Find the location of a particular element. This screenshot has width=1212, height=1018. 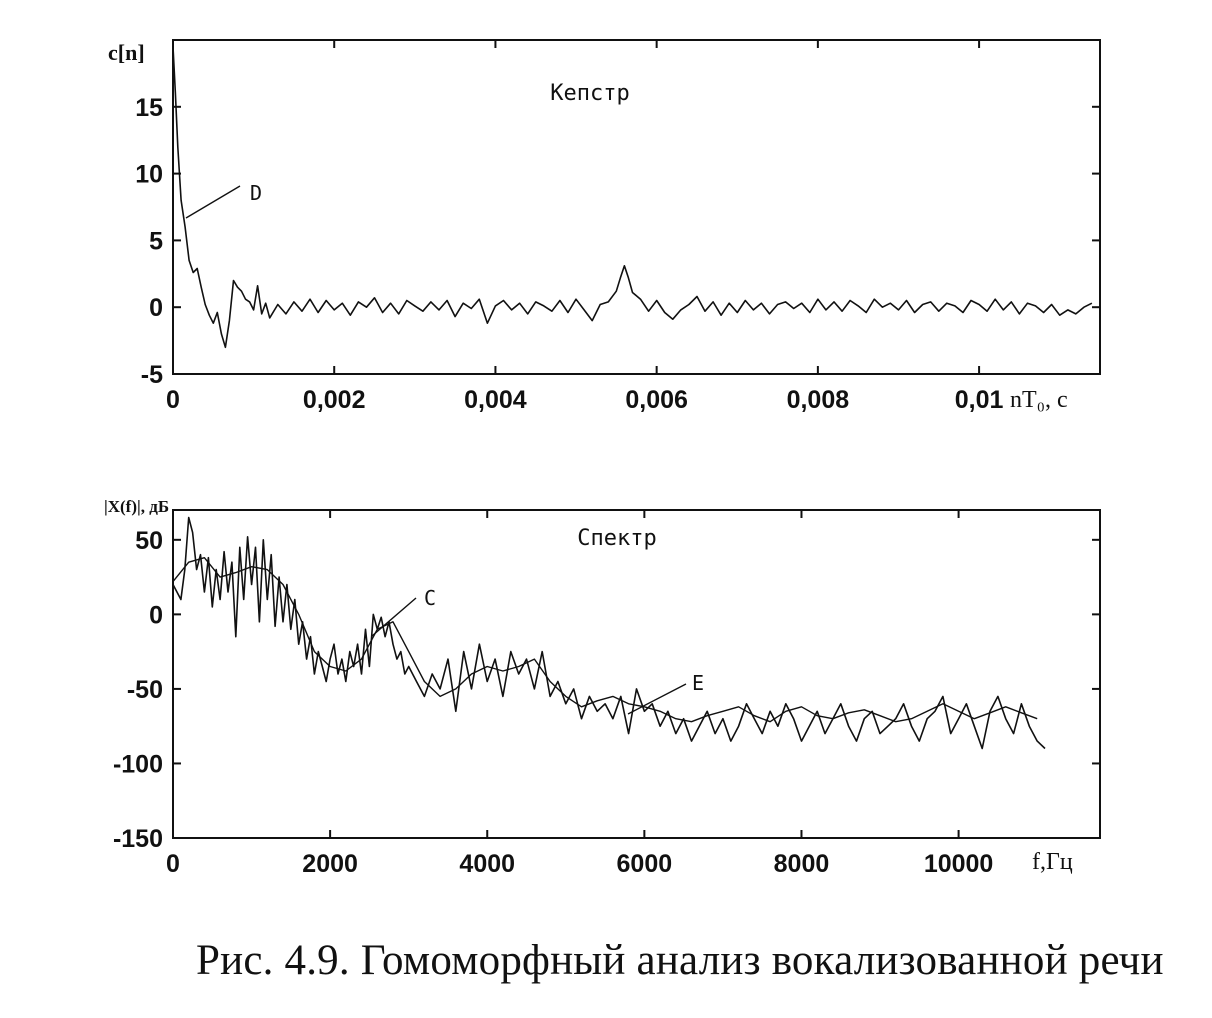

x-tick-label: 0,006 is located at coordinates (656, 400).